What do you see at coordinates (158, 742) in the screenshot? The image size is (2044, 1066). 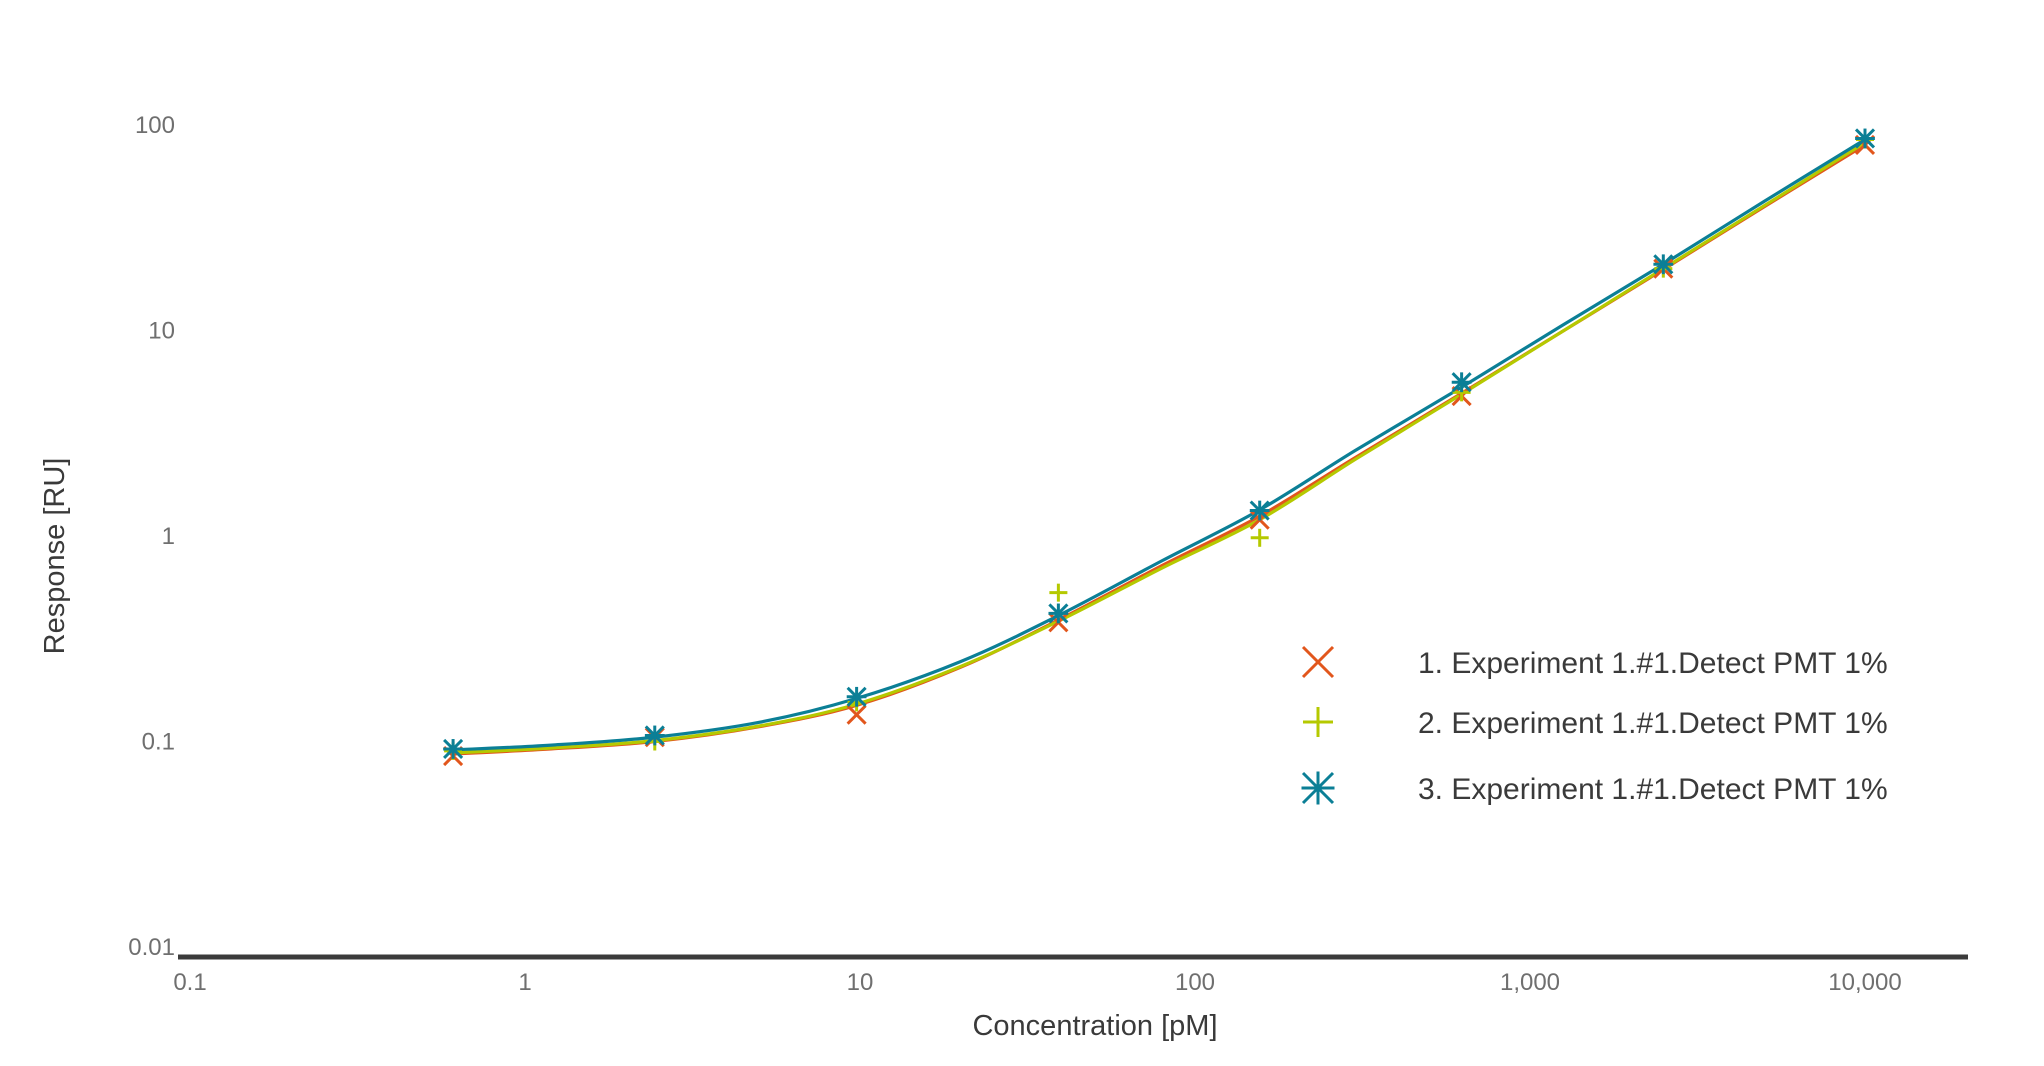 I see `y-tick-label: 0.1` at bounding box center [158, 742].